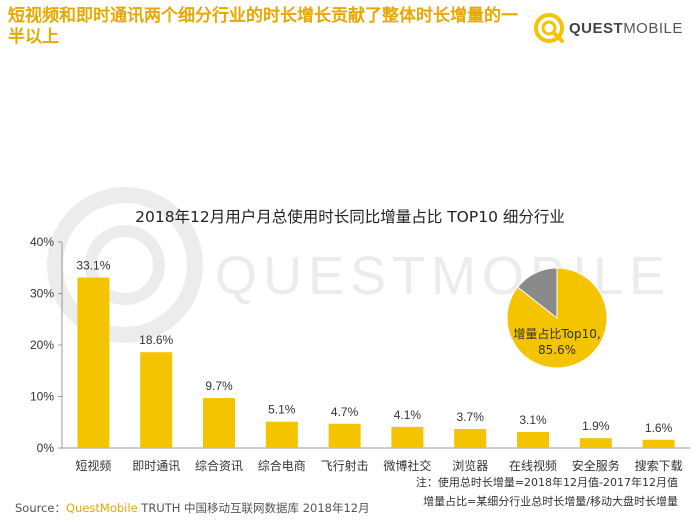 The width and height of the screenshot is (700, 525). What do you see at coordinates (596, 426) in the screenshot?
I see `data-label: 1.9%` at bounding box center [596, 426].